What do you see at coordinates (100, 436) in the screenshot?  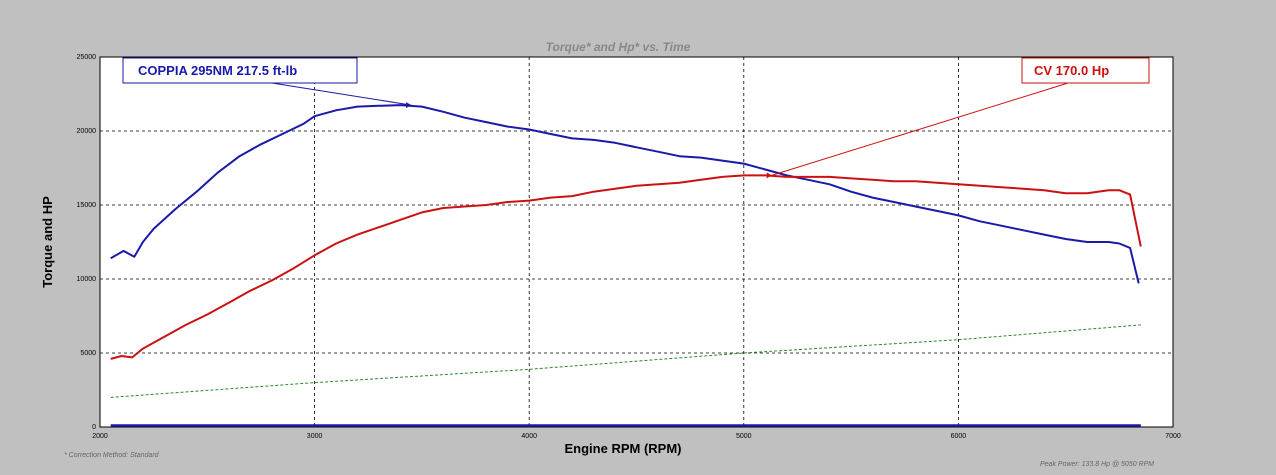 I see `x-tick-label: 2000` at bounding box center [100, 436].